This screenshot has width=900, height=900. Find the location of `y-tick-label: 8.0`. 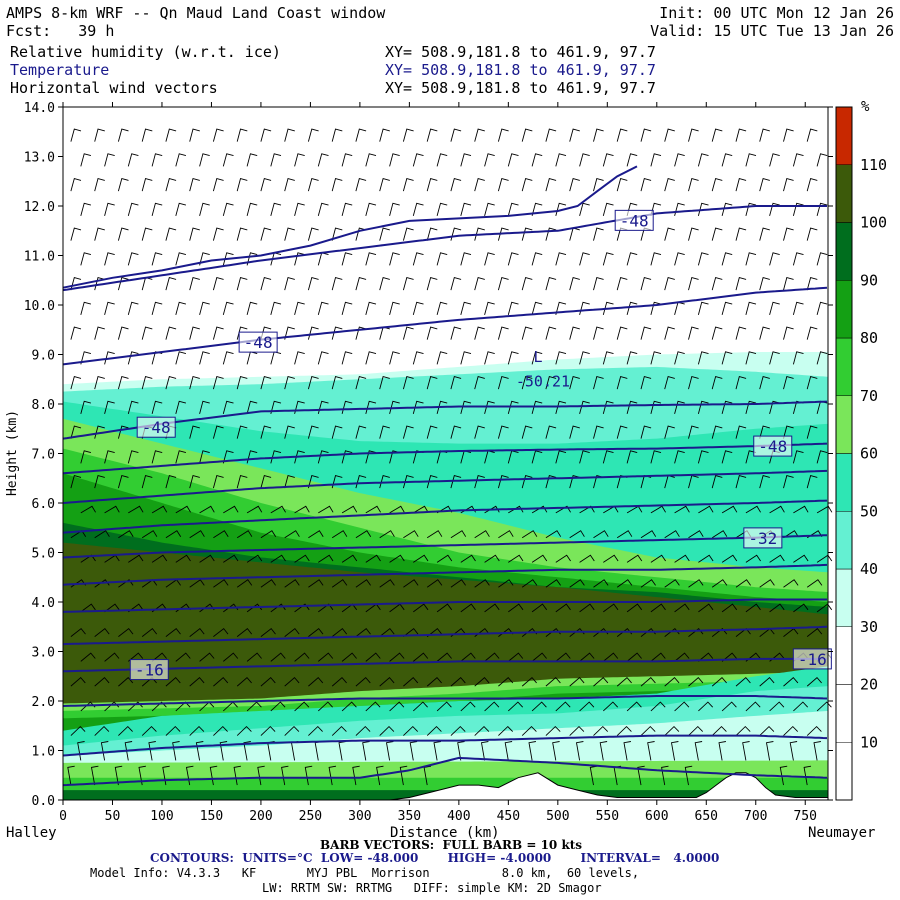

y-tick-label: 8.0 is located at coordinates (43, 405).